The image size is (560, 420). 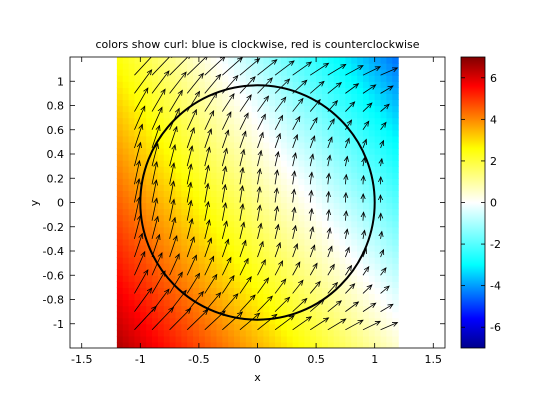 What do you see at coordinates (58, 324) in the screenshot?
I see `y-tick-label: -1` at bounding box center [58, 324].